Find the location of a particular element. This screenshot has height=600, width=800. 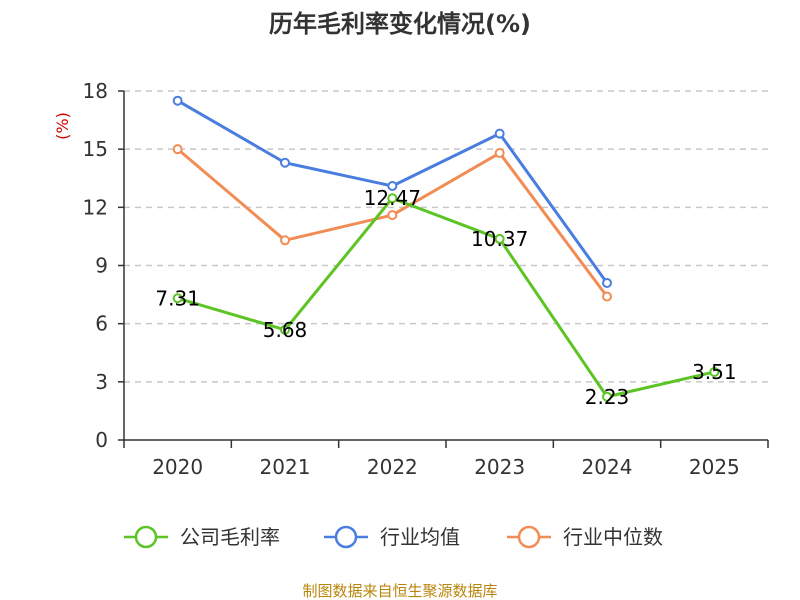

legend: 公司毛利率 行业均值 行业中位数 is located at coordinates (393, 537).